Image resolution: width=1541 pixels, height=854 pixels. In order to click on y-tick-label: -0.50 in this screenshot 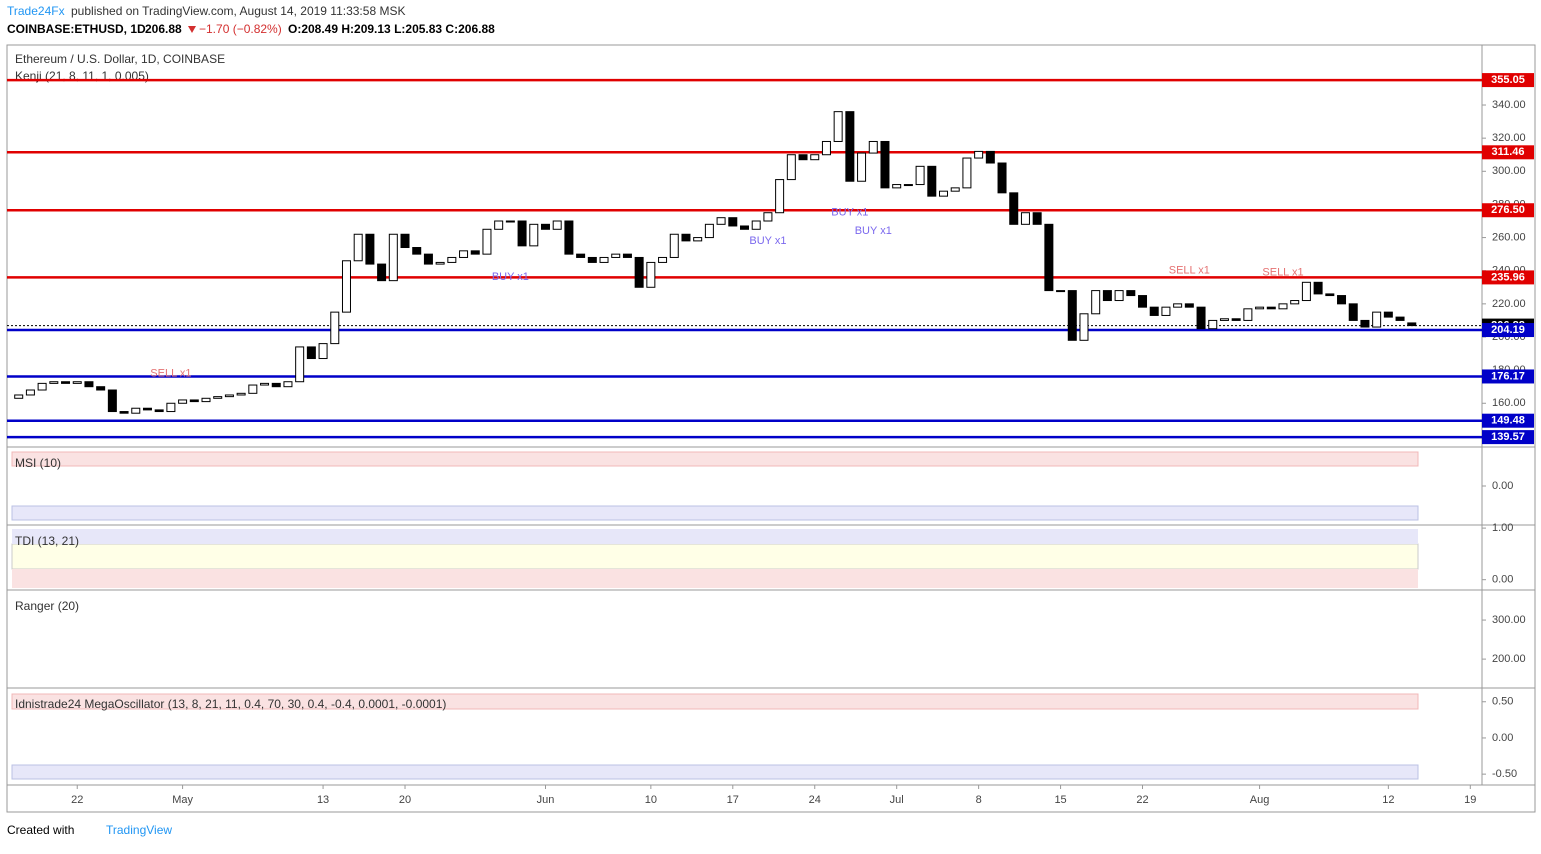, I will do `click(1504, 774)`.